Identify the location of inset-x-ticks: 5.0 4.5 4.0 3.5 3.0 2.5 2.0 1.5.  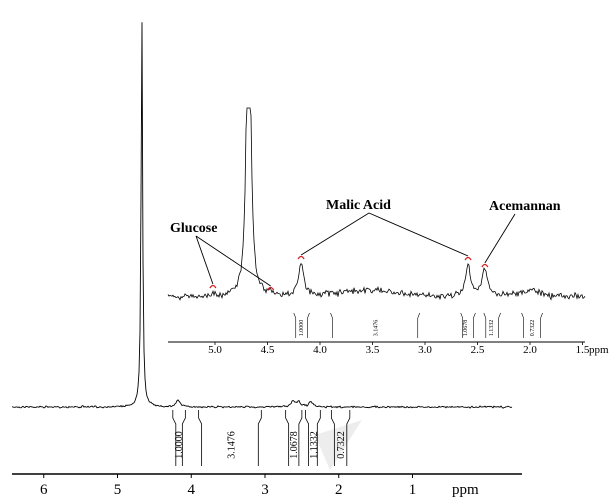
(399, 349).